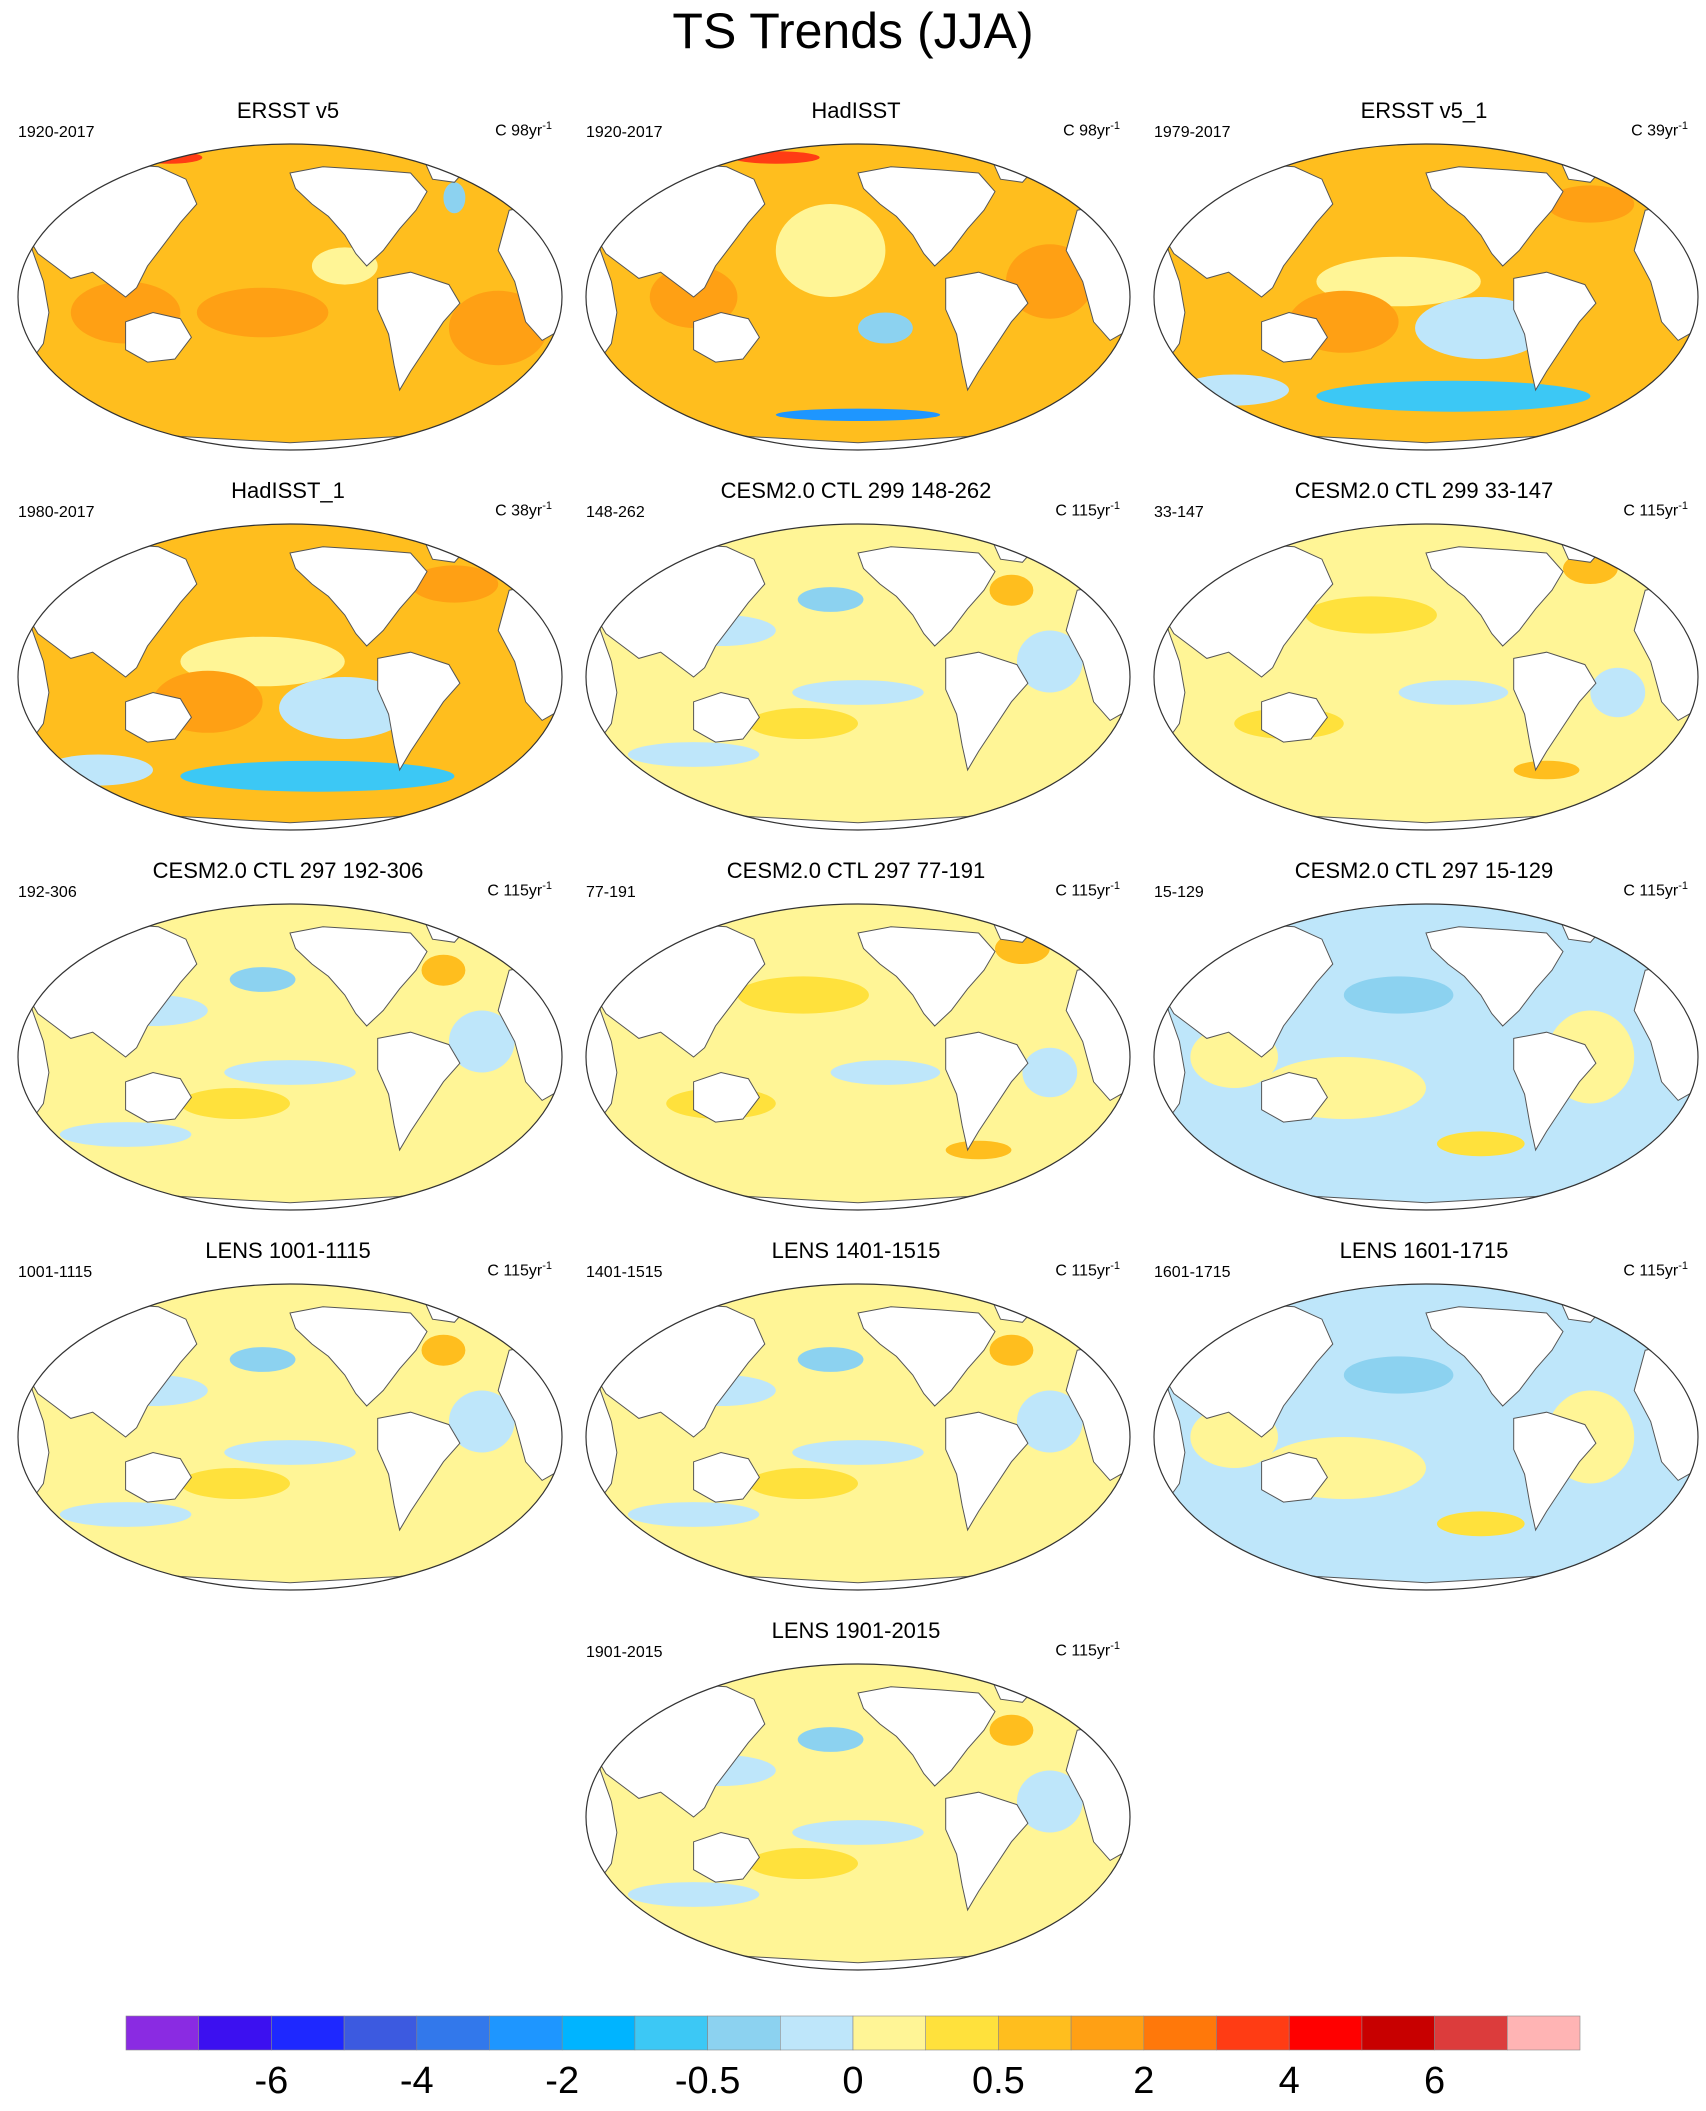  Describe the element at coordinates (707, 2081) in the screenshot. I see `colorbar-tick: -0.5` at that location.